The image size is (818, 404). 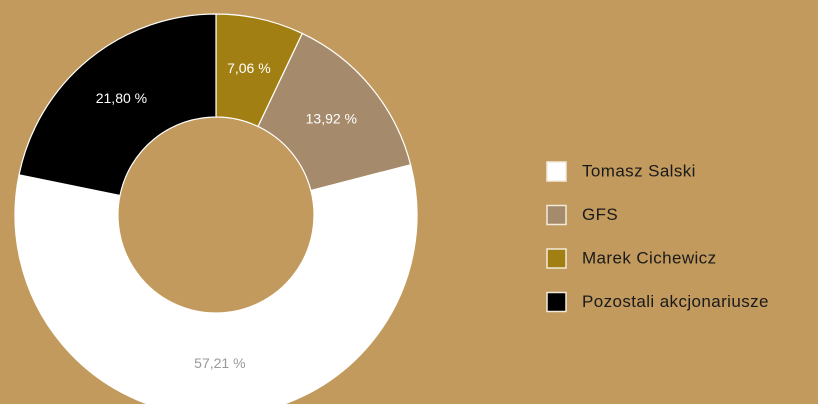 I want to click on legend-label: Pozostali akcjonariusze, so click(x=675, y=301).